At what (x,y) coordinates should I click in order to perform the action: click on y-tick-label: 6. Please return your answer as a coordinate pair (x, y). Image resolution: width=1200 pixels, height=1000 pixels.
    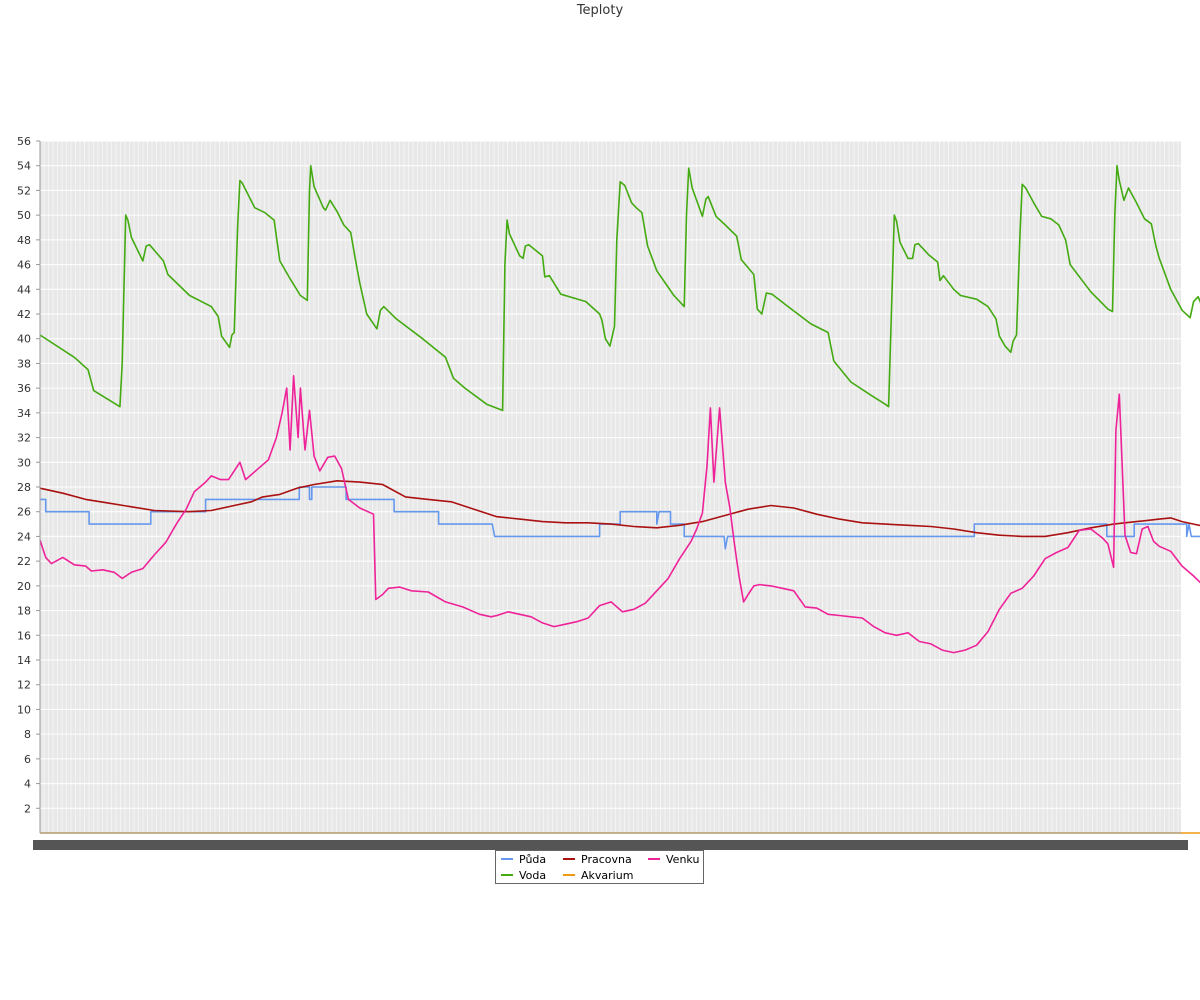
    Looking at the image, I should click on (27, 759).